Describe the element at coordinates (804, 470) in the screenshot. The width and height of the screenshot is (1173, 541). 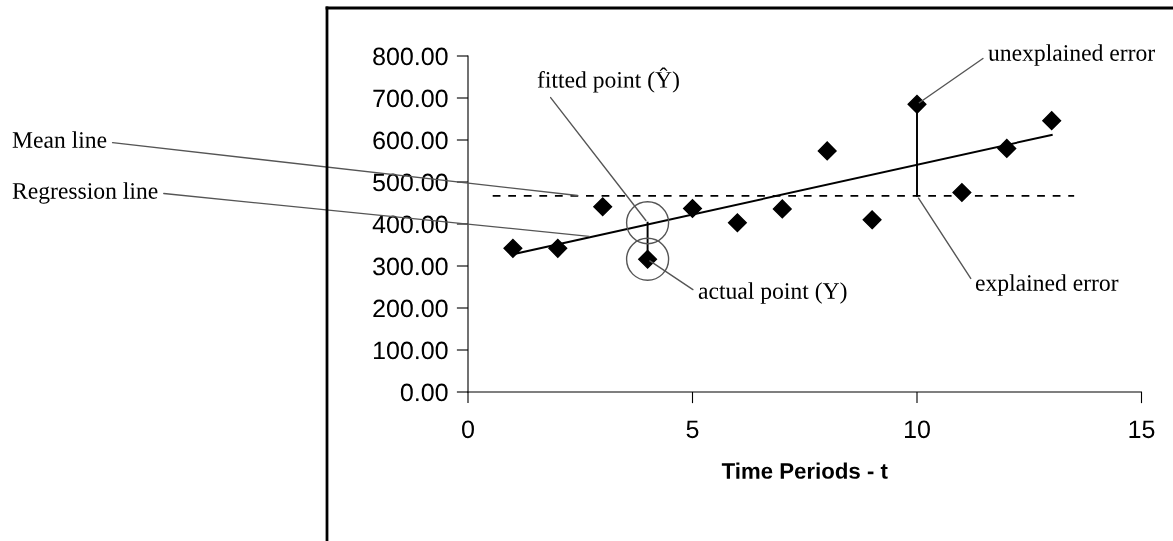
I see `x-axis-title: Time Periods - t` at that location.